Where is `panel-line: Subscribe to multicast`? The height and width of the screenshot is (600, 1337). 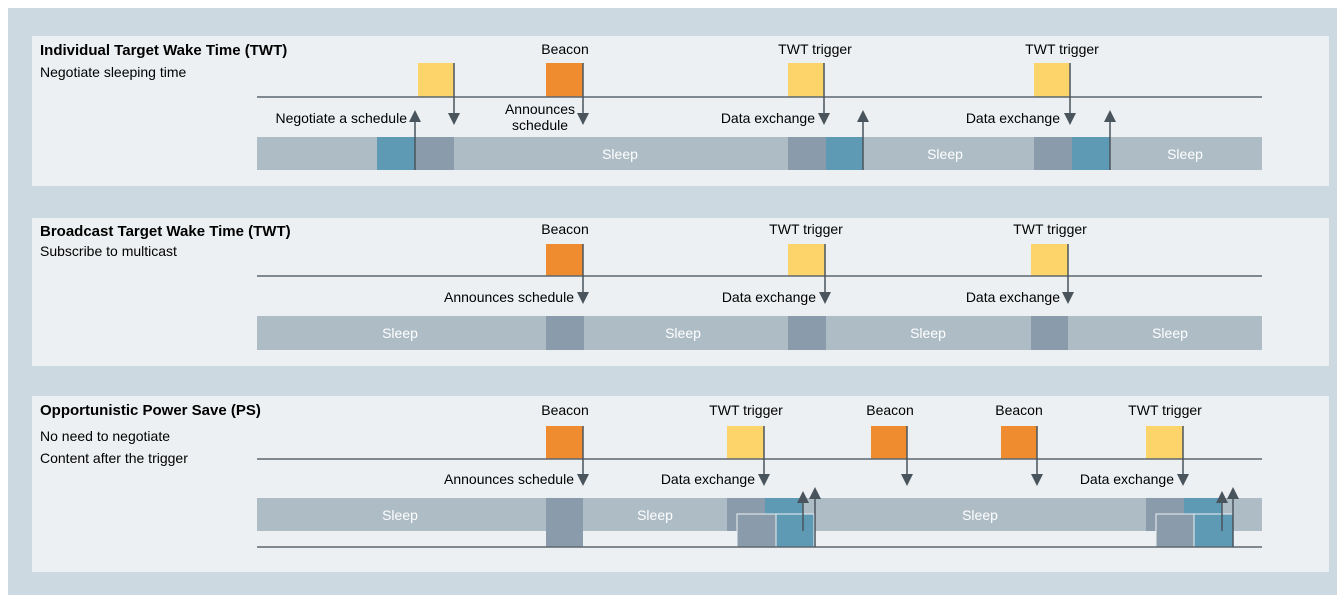
panel-line: Subscribe to multicast is located at coordinates (108, 251).